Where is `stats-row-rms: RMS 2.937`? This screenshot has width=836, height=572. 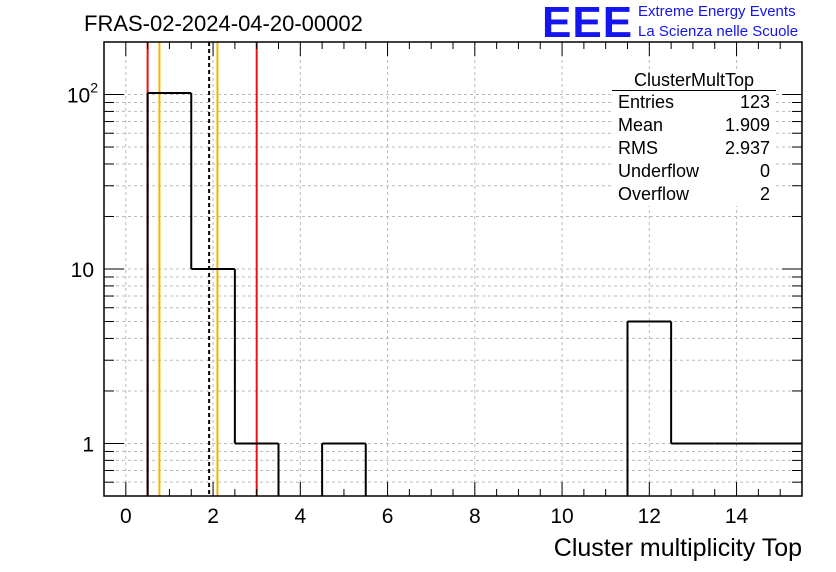 stats-row-rms: RMS 2.937 is located at coordinates (694, 148).